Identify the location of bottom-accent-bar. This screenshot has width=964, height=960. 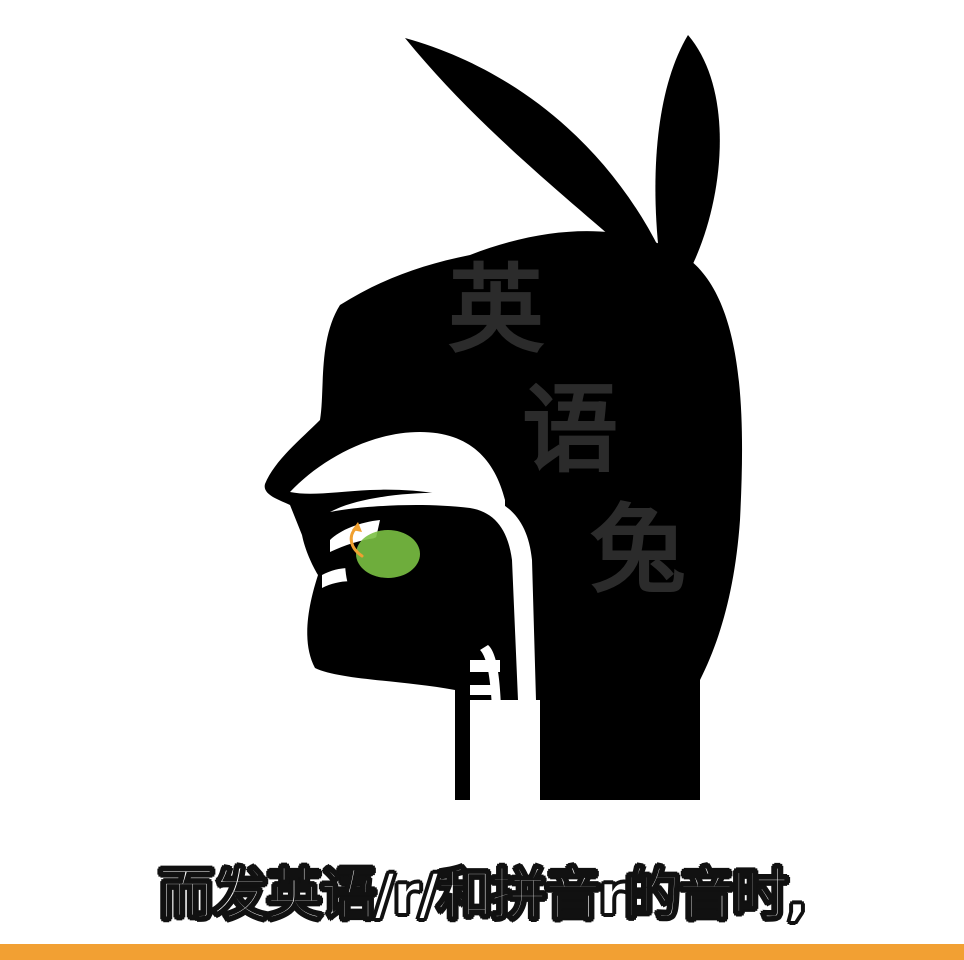
(482, 952).